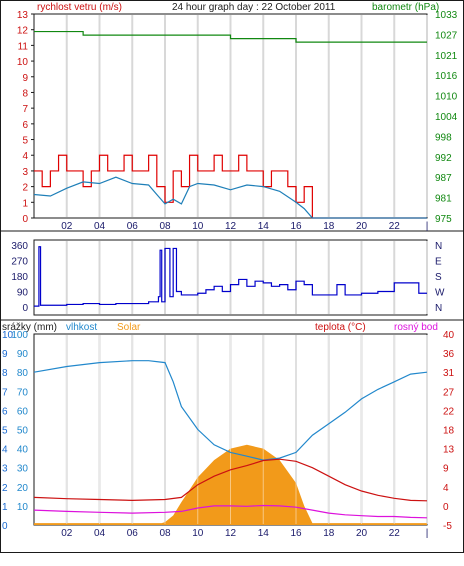 The image size is (464, 566). What do you see at coordinates (5, 354) in the screenshot?
I see `rain-tick-label: 9` at bounding box center [5, 354].